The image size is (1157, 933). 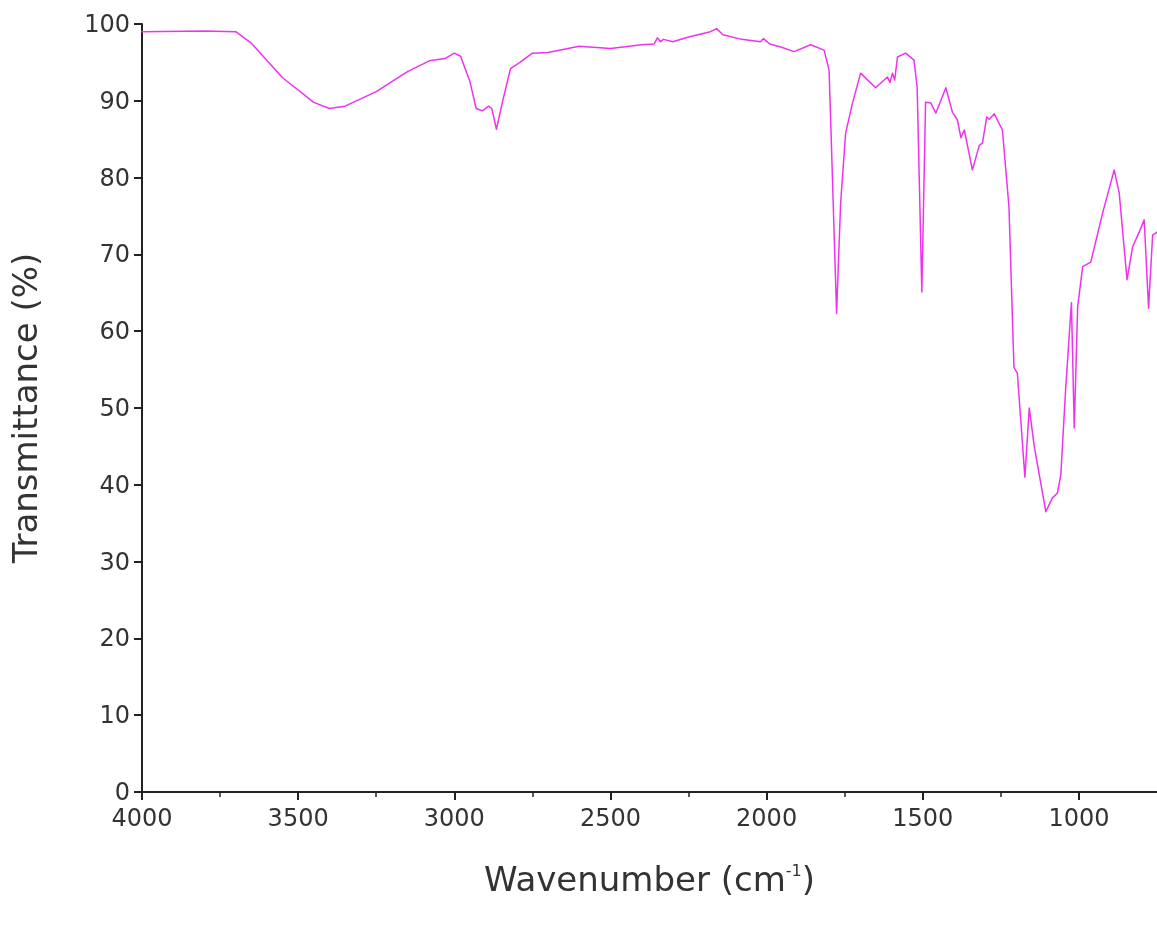 What do you see at coordinates (114, 561) in the screenshot?
I see `y-tick-label: 30` at bounding box center [114, 561].